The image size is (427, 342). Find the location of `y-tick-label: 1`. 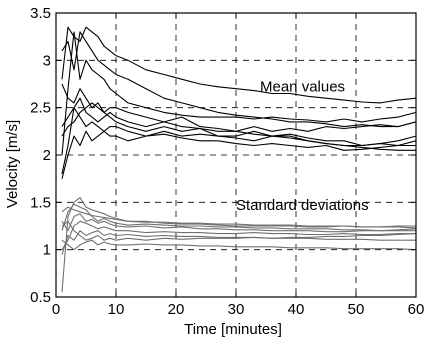

y-tick-label: 1 is located at coordinates (47, 250).